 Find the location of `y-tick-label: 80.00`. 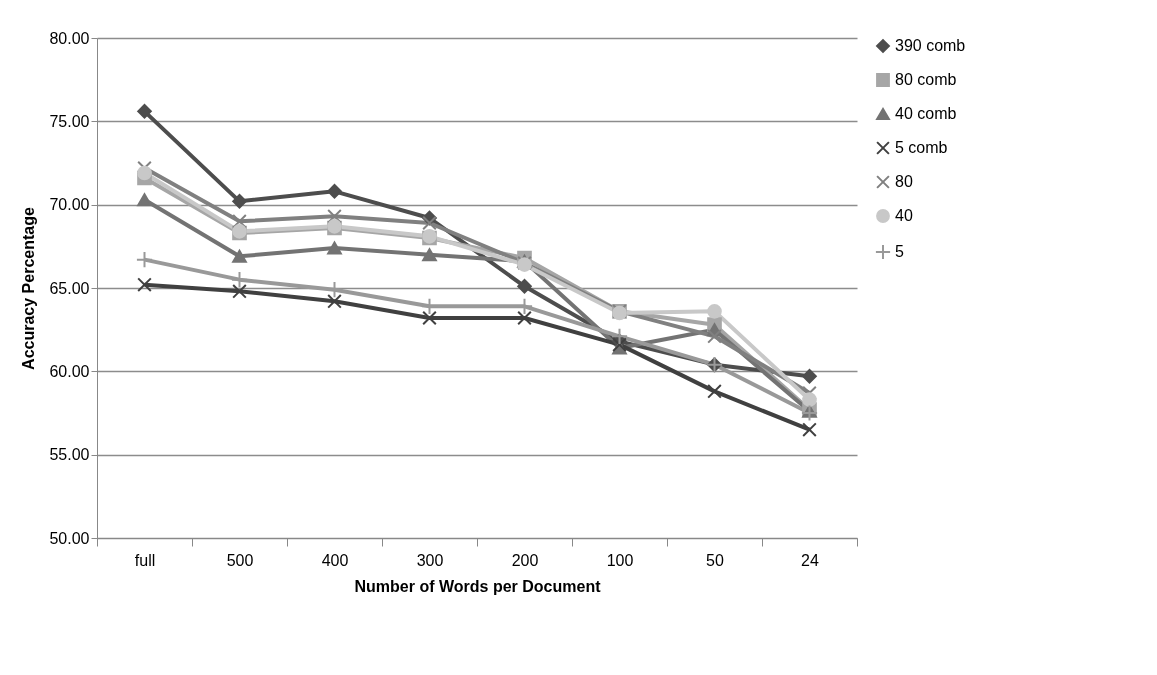

y-tick-label: 80.00 is located at coordinates (69, 38).